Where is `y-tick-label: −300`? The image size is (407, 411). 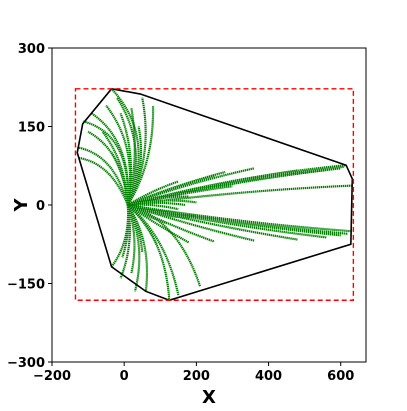
y-tick-label: −300 is located at coordinates (26, 363).